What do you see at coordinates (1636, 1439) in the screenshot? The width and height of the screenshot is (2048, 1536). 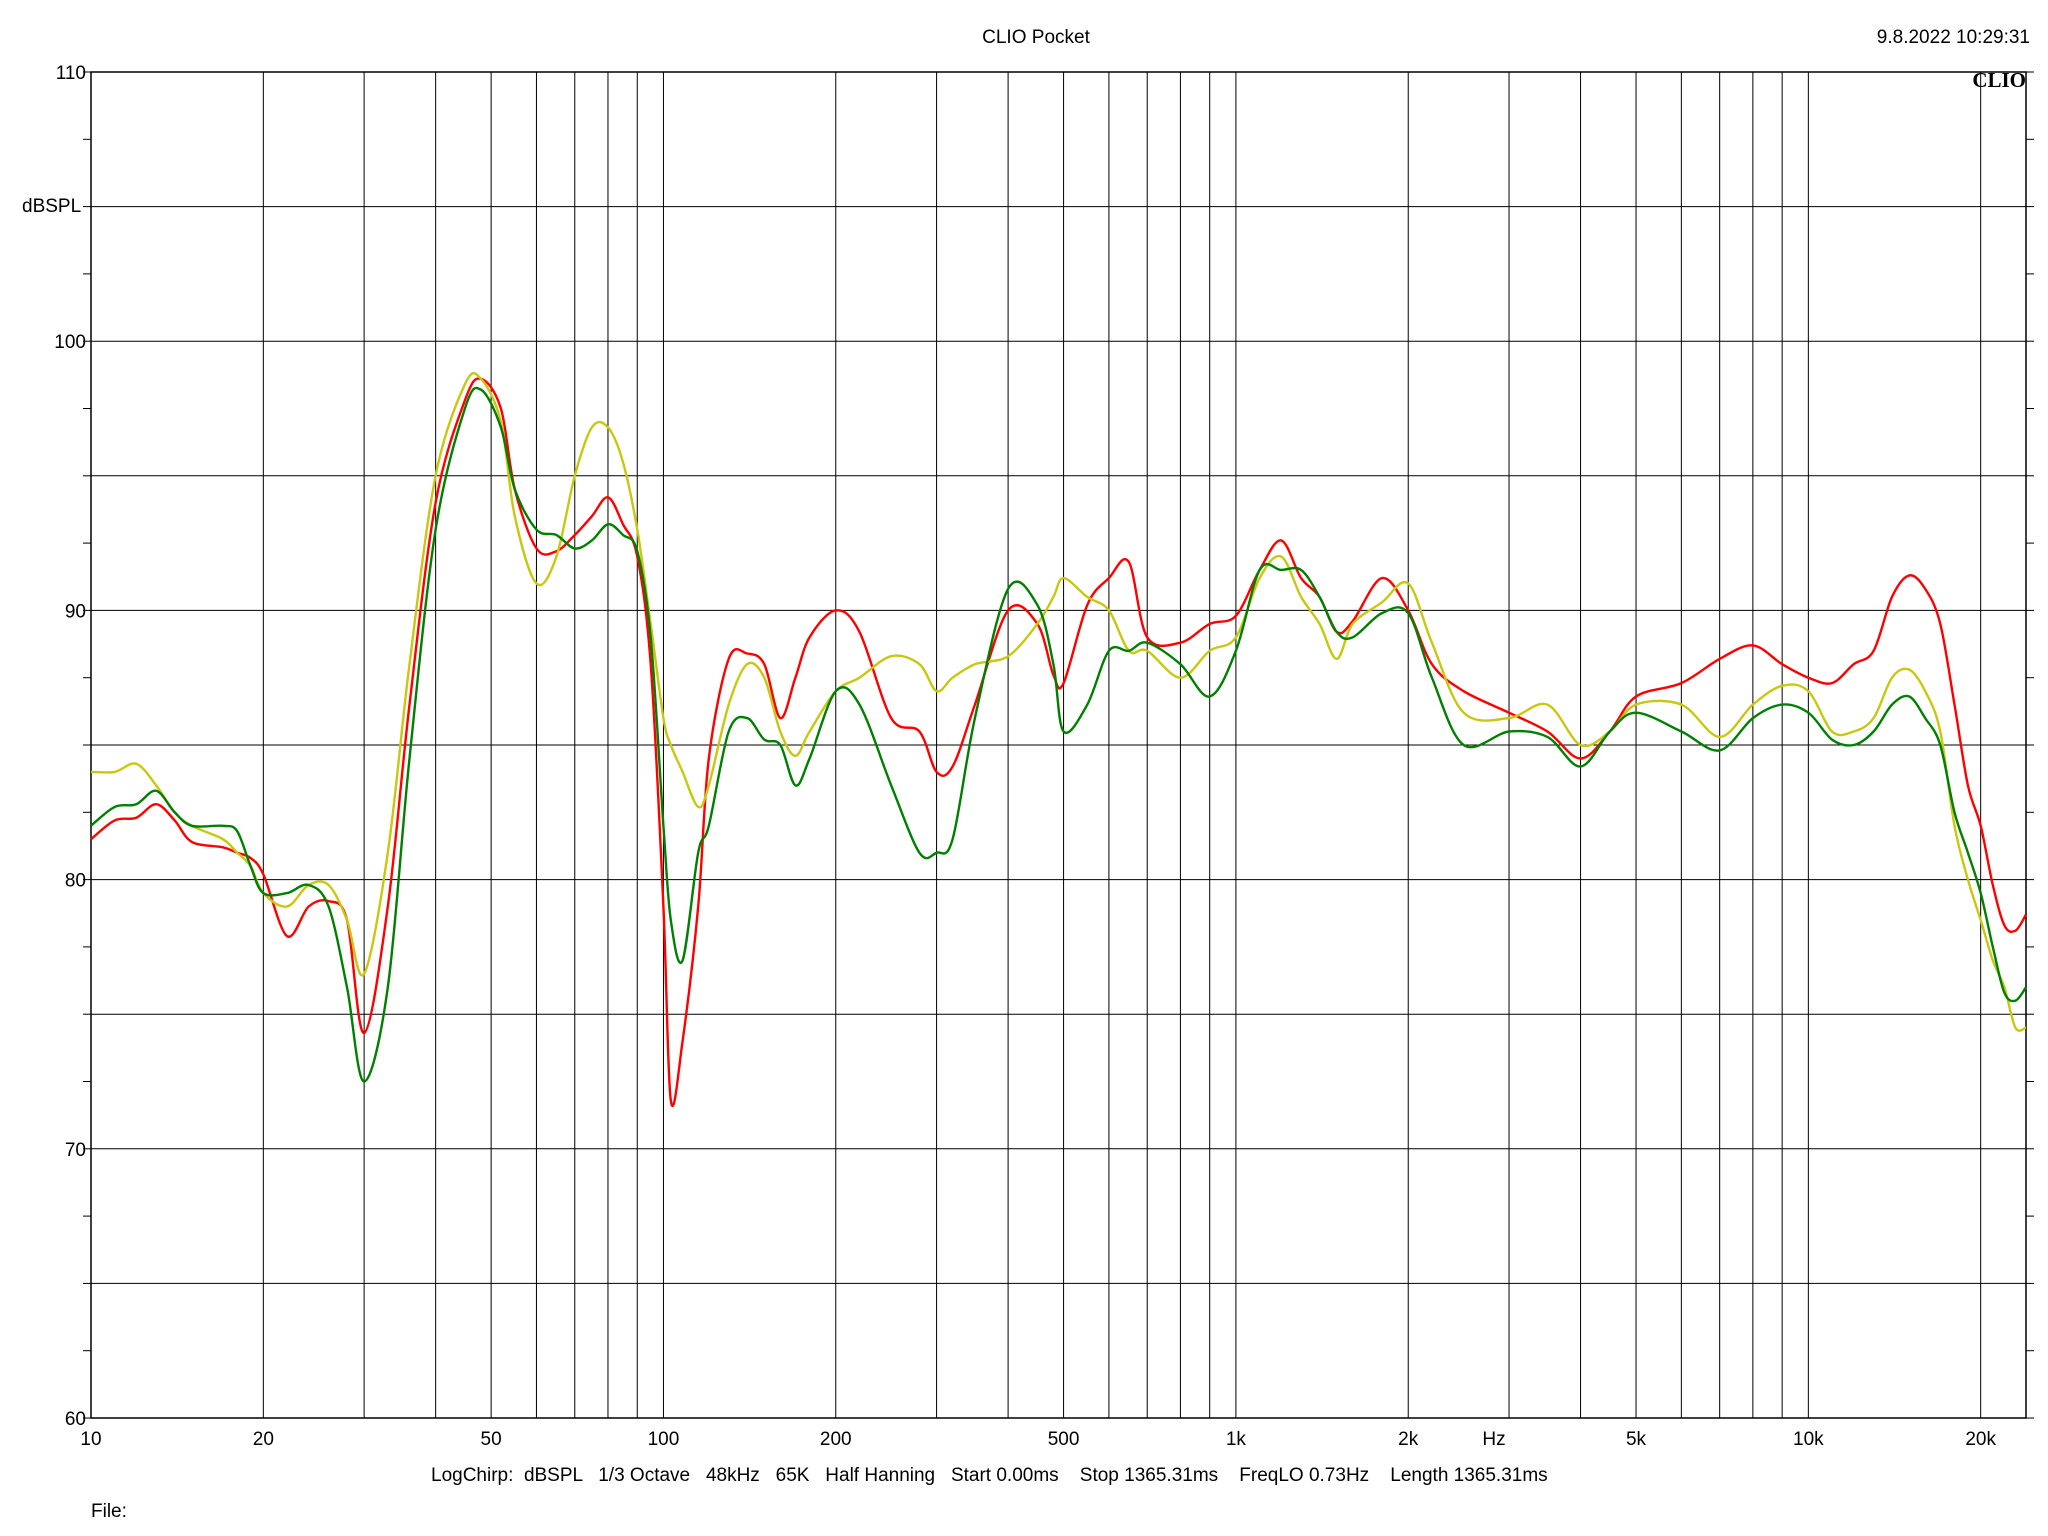 I see `x-tick-label: 5k` at bounding box center [1636, 1439].